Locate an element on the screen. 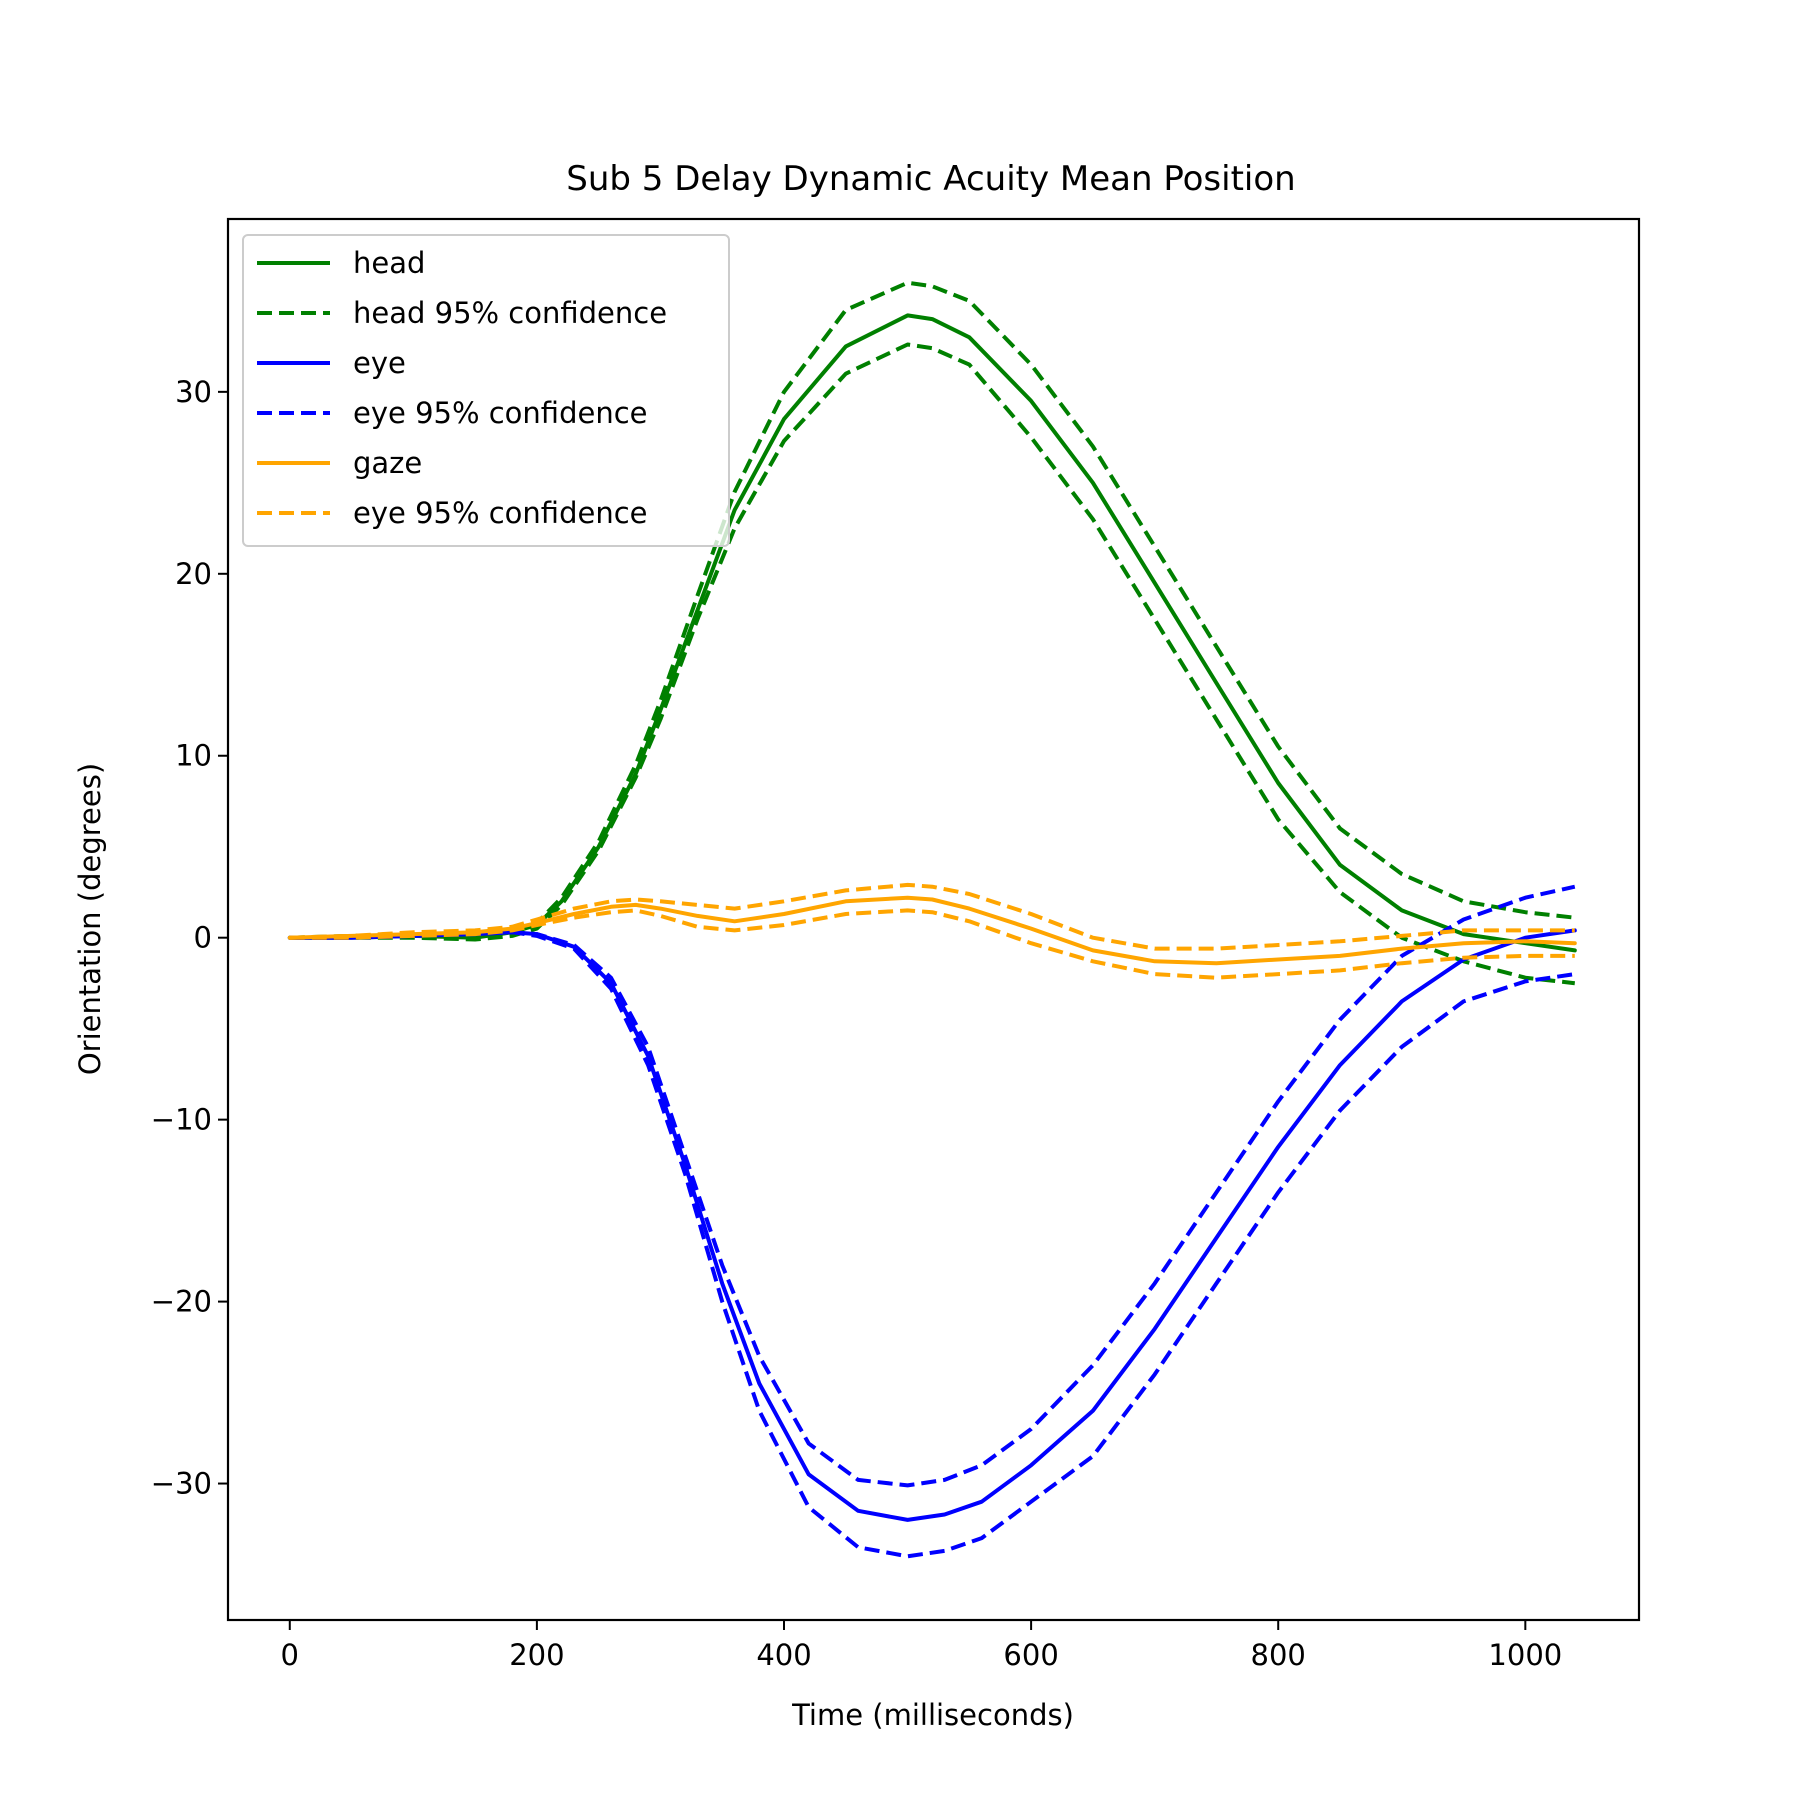 Image resolution: width=1800 pixels, height=1800 pixels. legend-label-4: gaze is located at coordinates (387, 463).